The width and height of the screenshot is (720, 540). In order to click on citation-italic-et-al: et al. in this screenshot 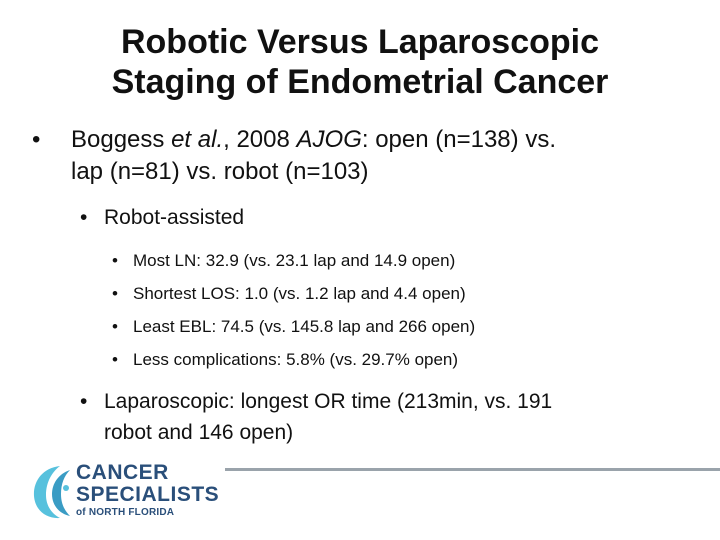, I will do `click(197, 139)`.